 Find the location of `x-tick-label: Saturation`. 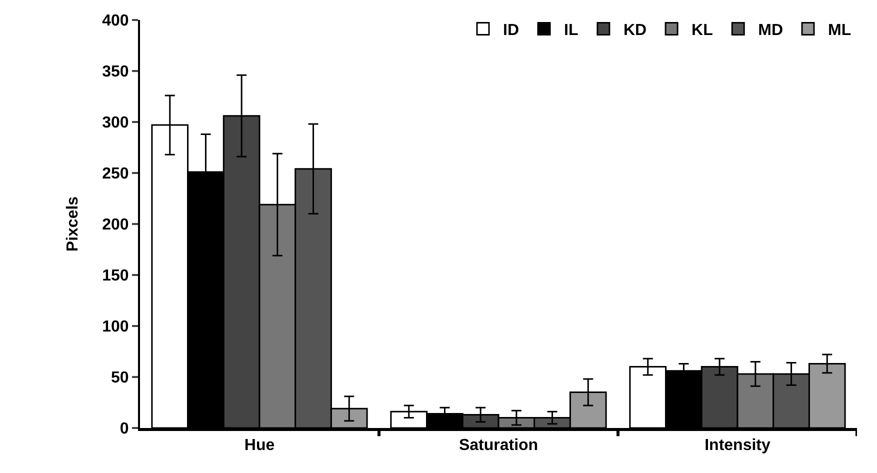

x-tick-label: Saturation is located at coordinates (498, 445).